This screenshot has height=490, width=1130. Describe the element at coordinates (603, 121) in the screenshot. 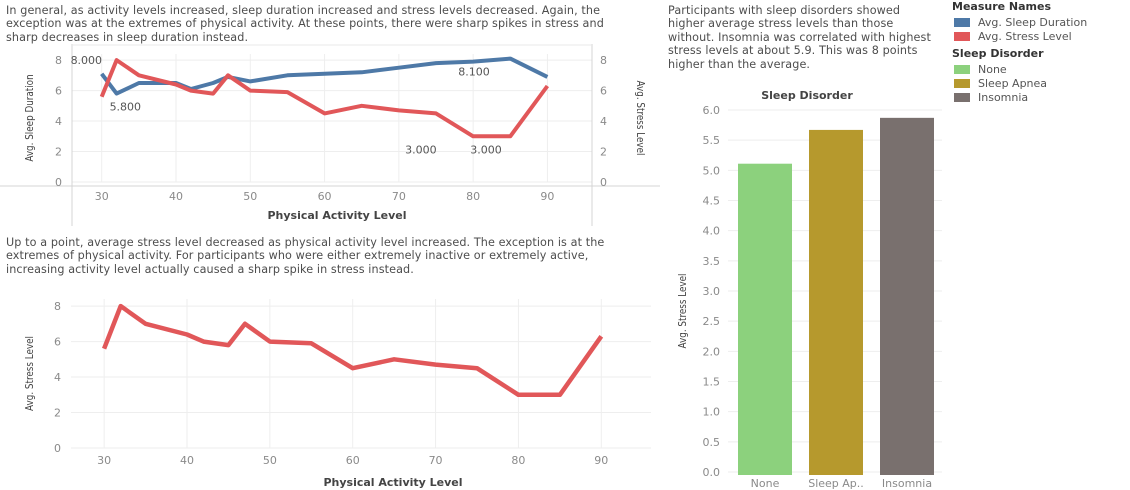

I see `y2-tick-label: 4` at that location.